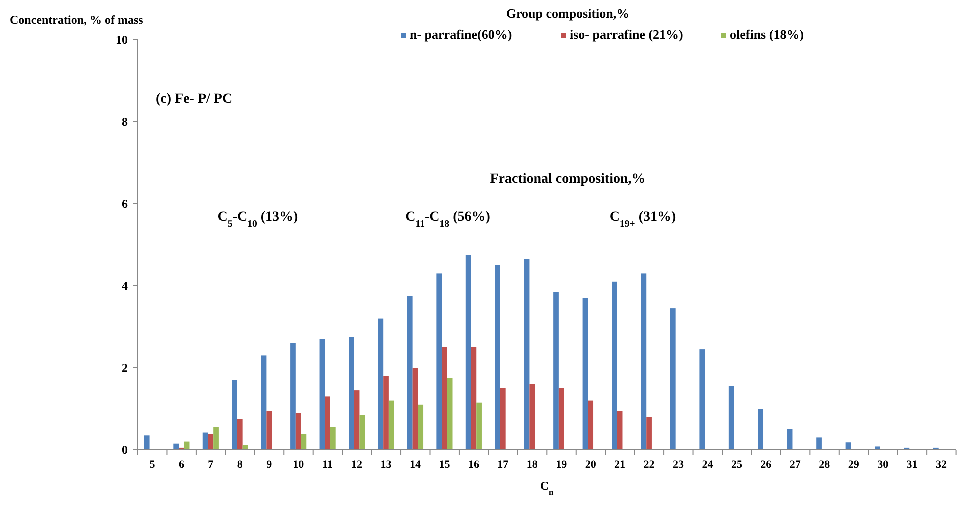 The width and height of the screenshot is (974, 506). What do you see at coordinates (708, 465) in the screenshot?
I see `x-tick-label: 24` at bounding box center [708, 465].